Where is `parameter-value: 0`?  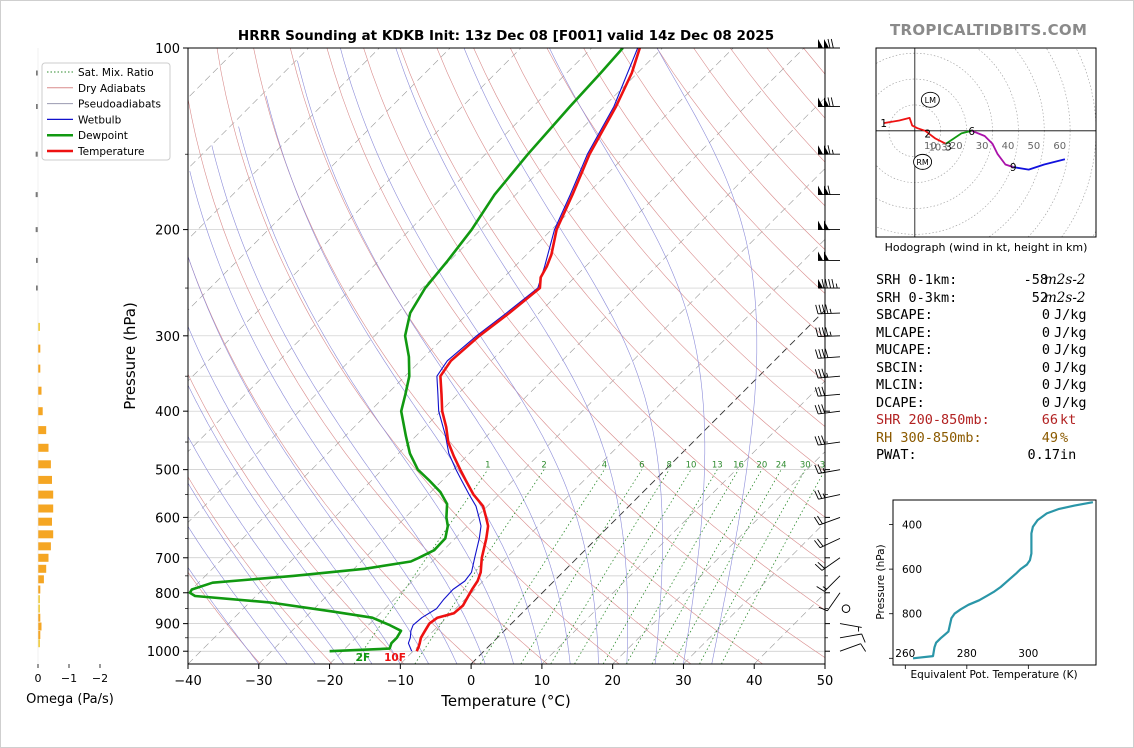
parameter-value: 0 is located at coordinates (1045, 315).